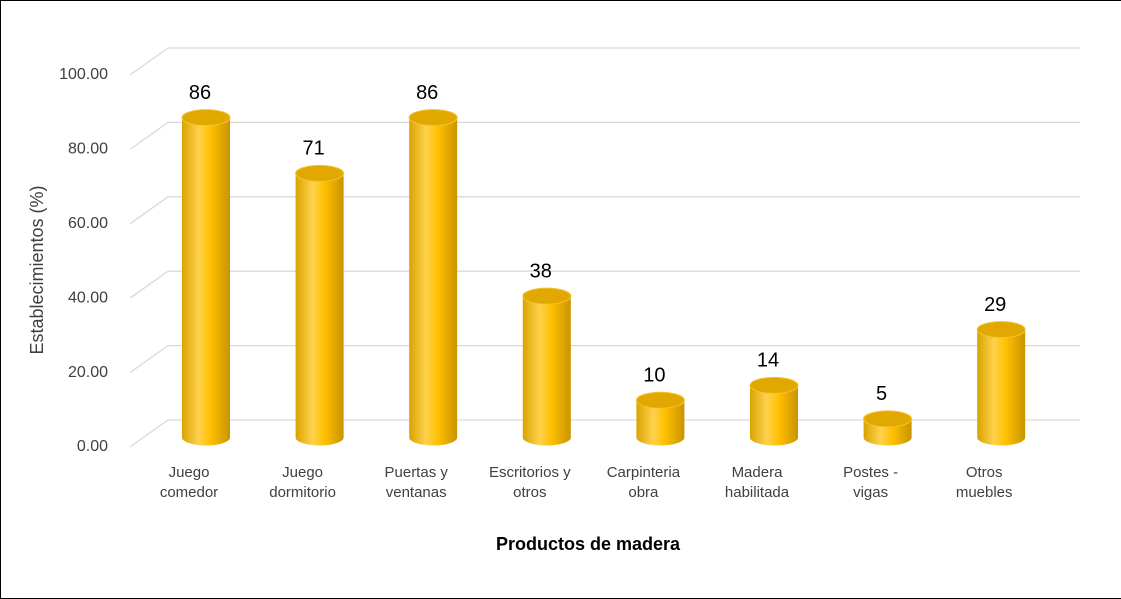  Describe the element at coordinates (529, 482) in the screenshot. I see `x-tick-label: Escritorios y otros` at that location.